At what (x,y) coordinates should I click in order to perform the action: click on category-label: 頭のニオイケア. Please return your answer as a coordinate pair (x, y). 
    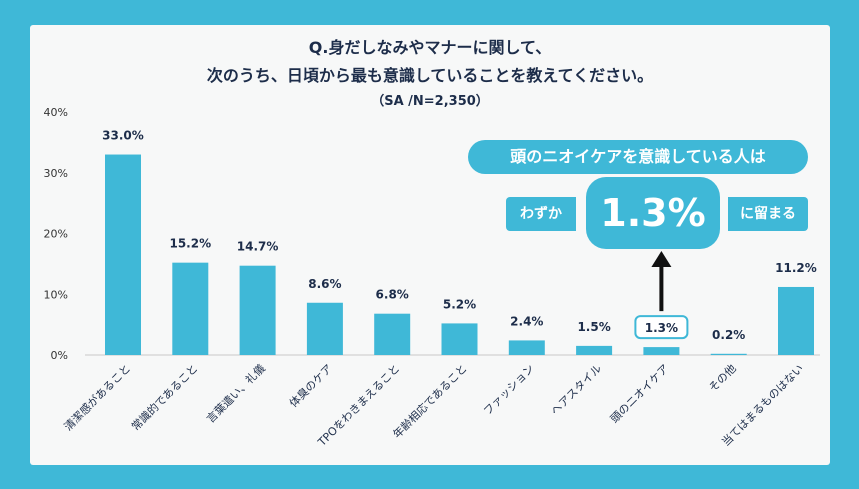
    Looking at the image, I should click on (640, 394).